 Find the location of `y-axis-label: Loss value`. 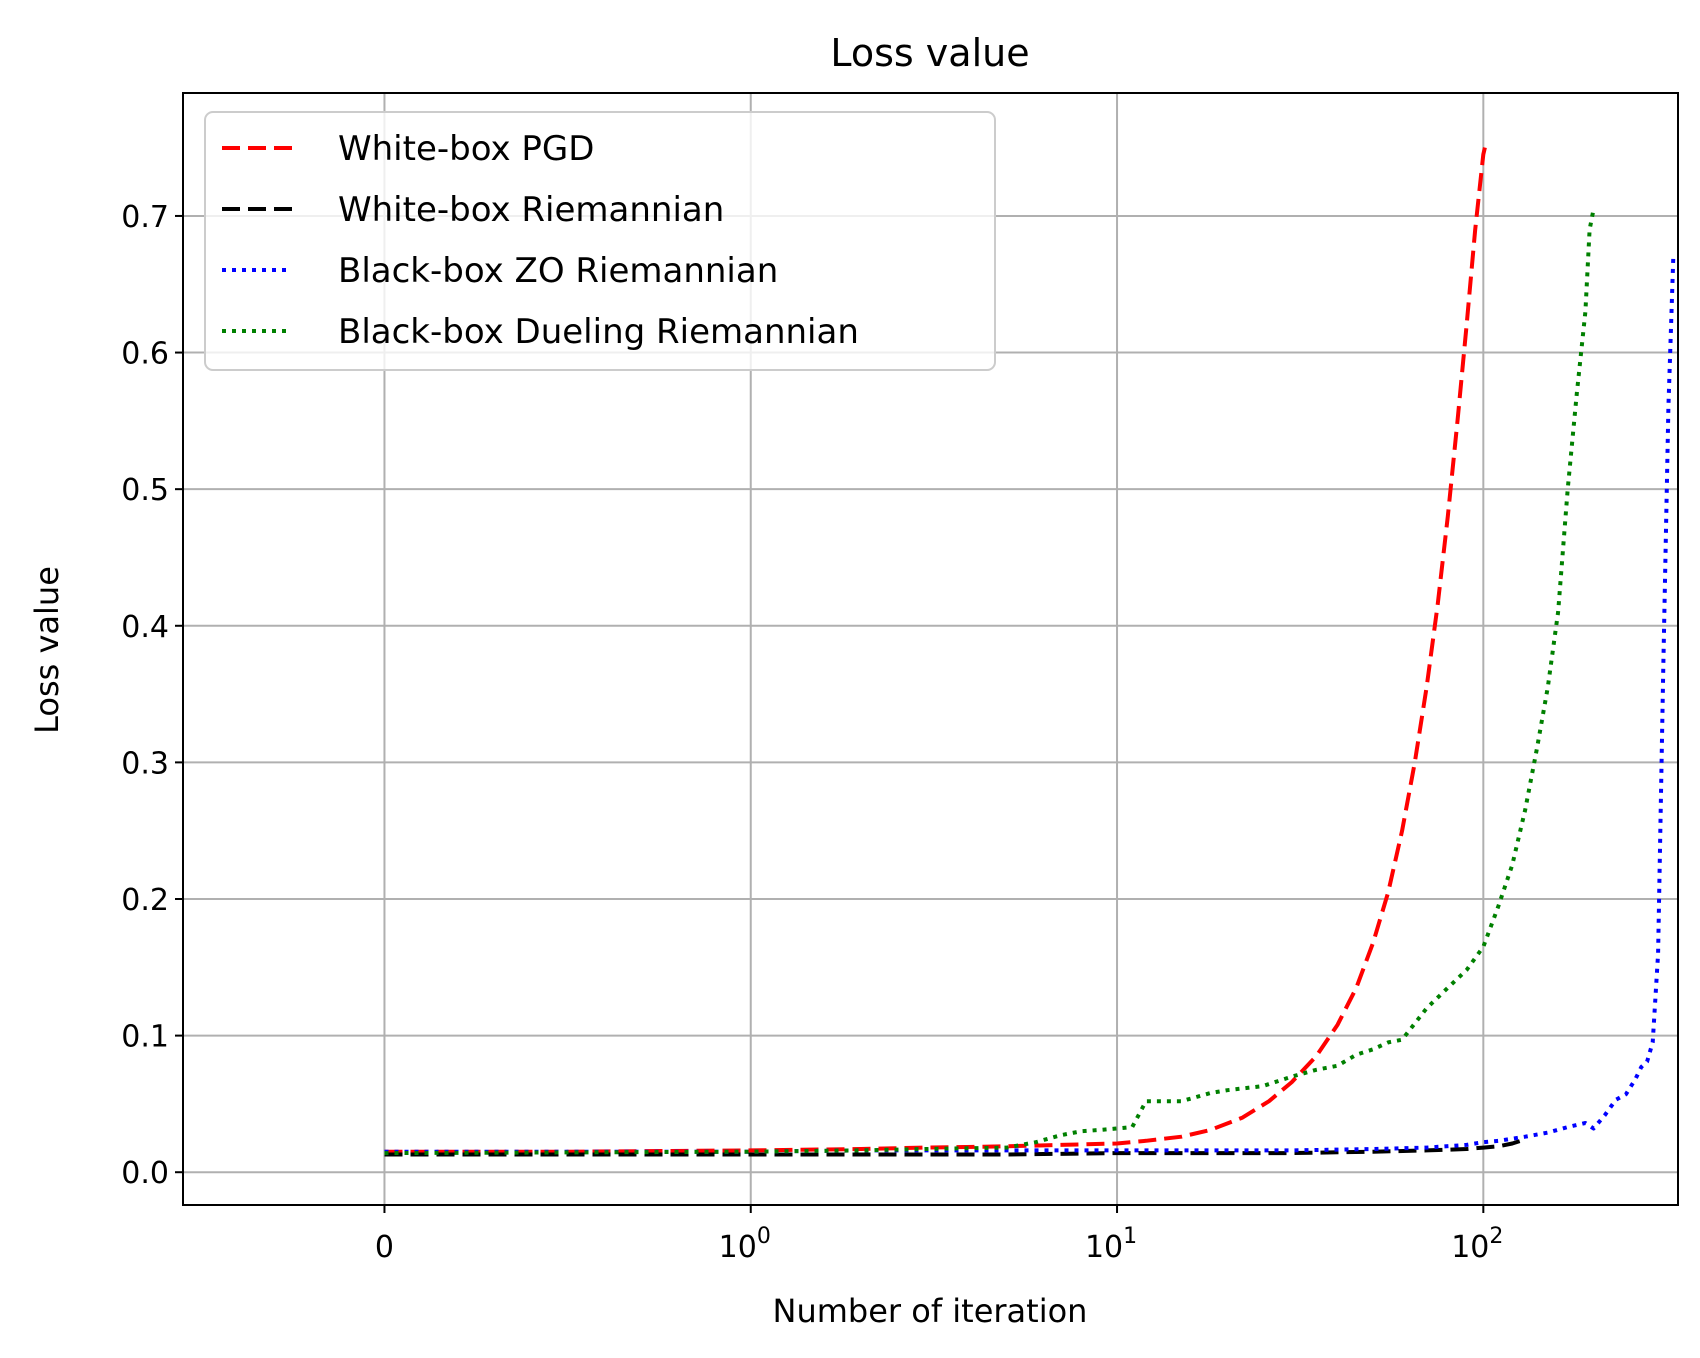

y-axis-label: Loss value is located at coordinates (47, 650).